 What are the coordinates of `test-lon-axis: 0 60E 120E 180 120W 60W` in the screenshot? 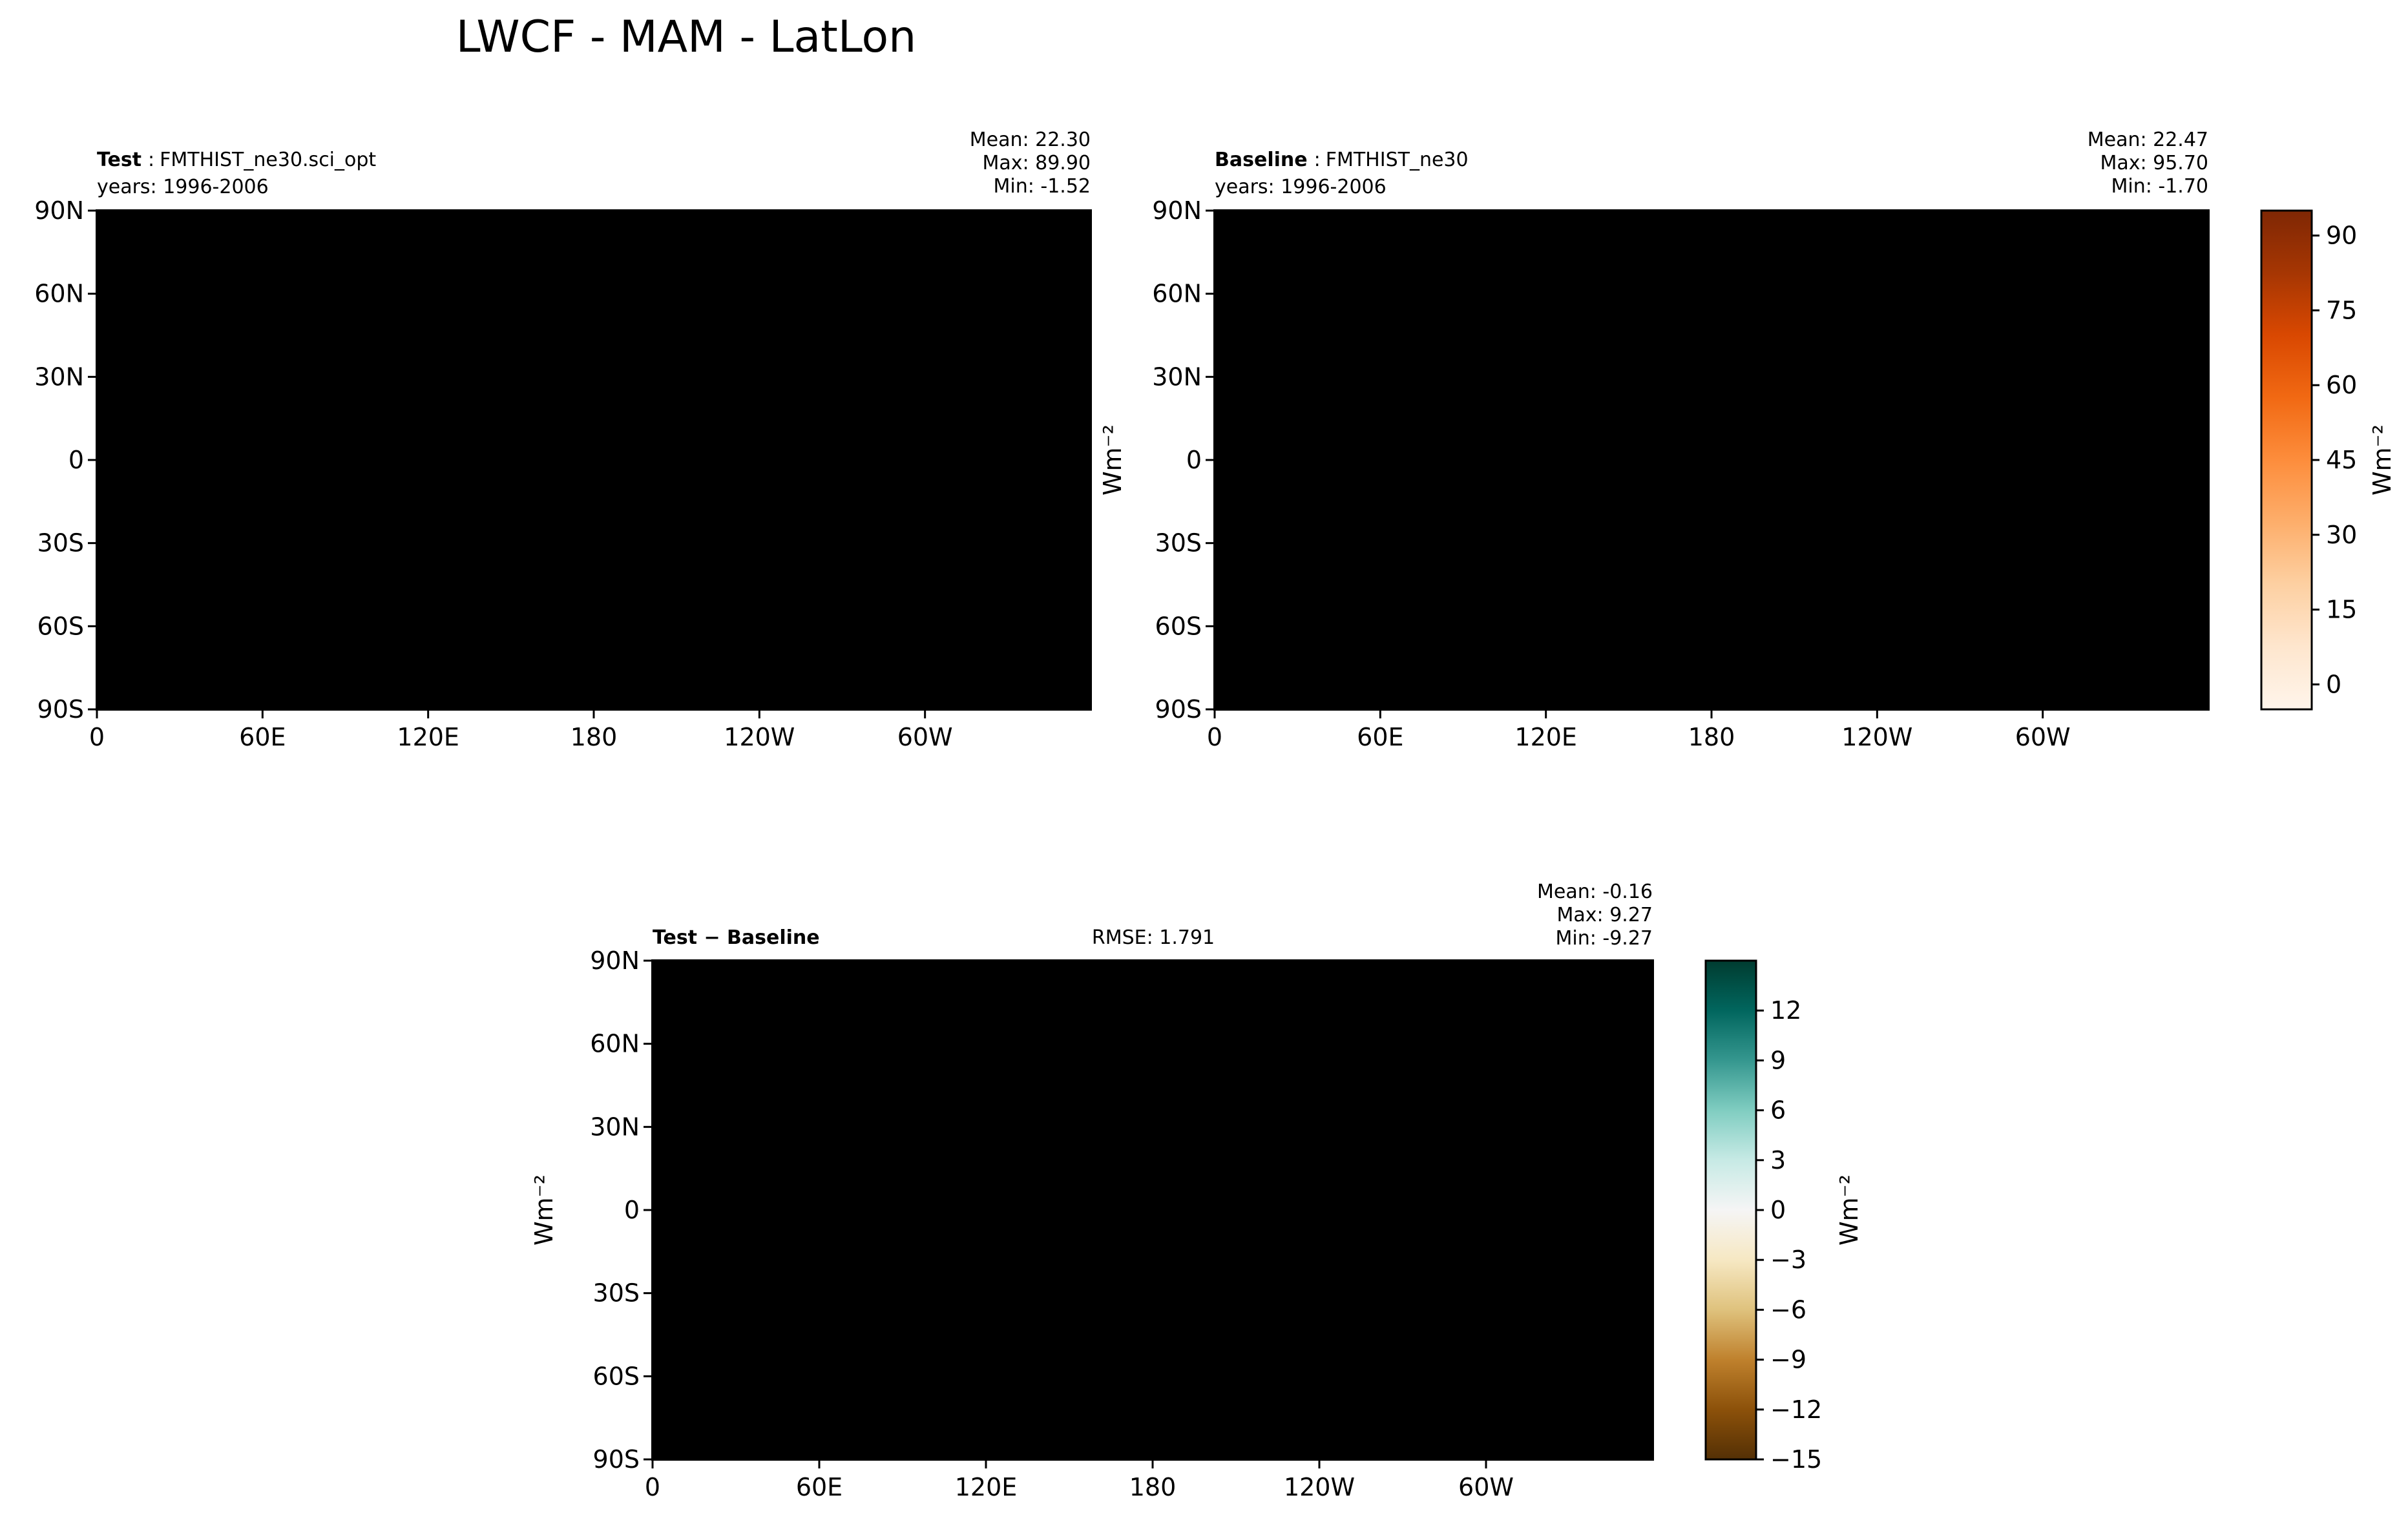 It's located at (521, 730).